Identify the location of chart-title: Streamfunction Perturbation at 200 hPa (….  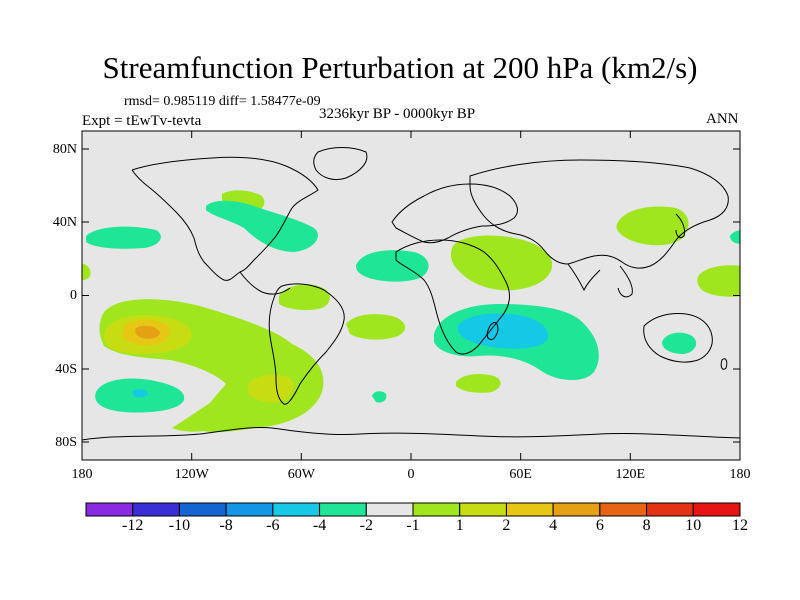
(400, 67).